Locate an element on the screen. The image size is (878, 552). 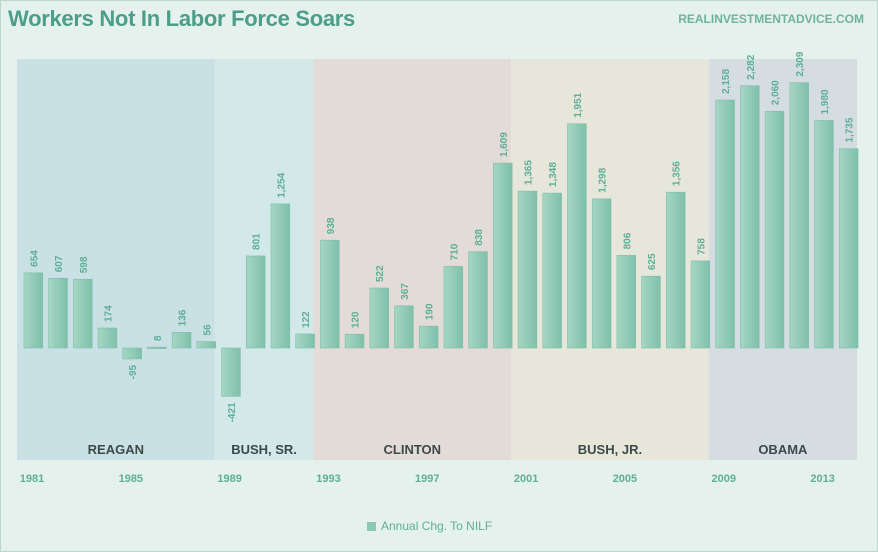
data-label: 758 is located at coordinates (701, 246).